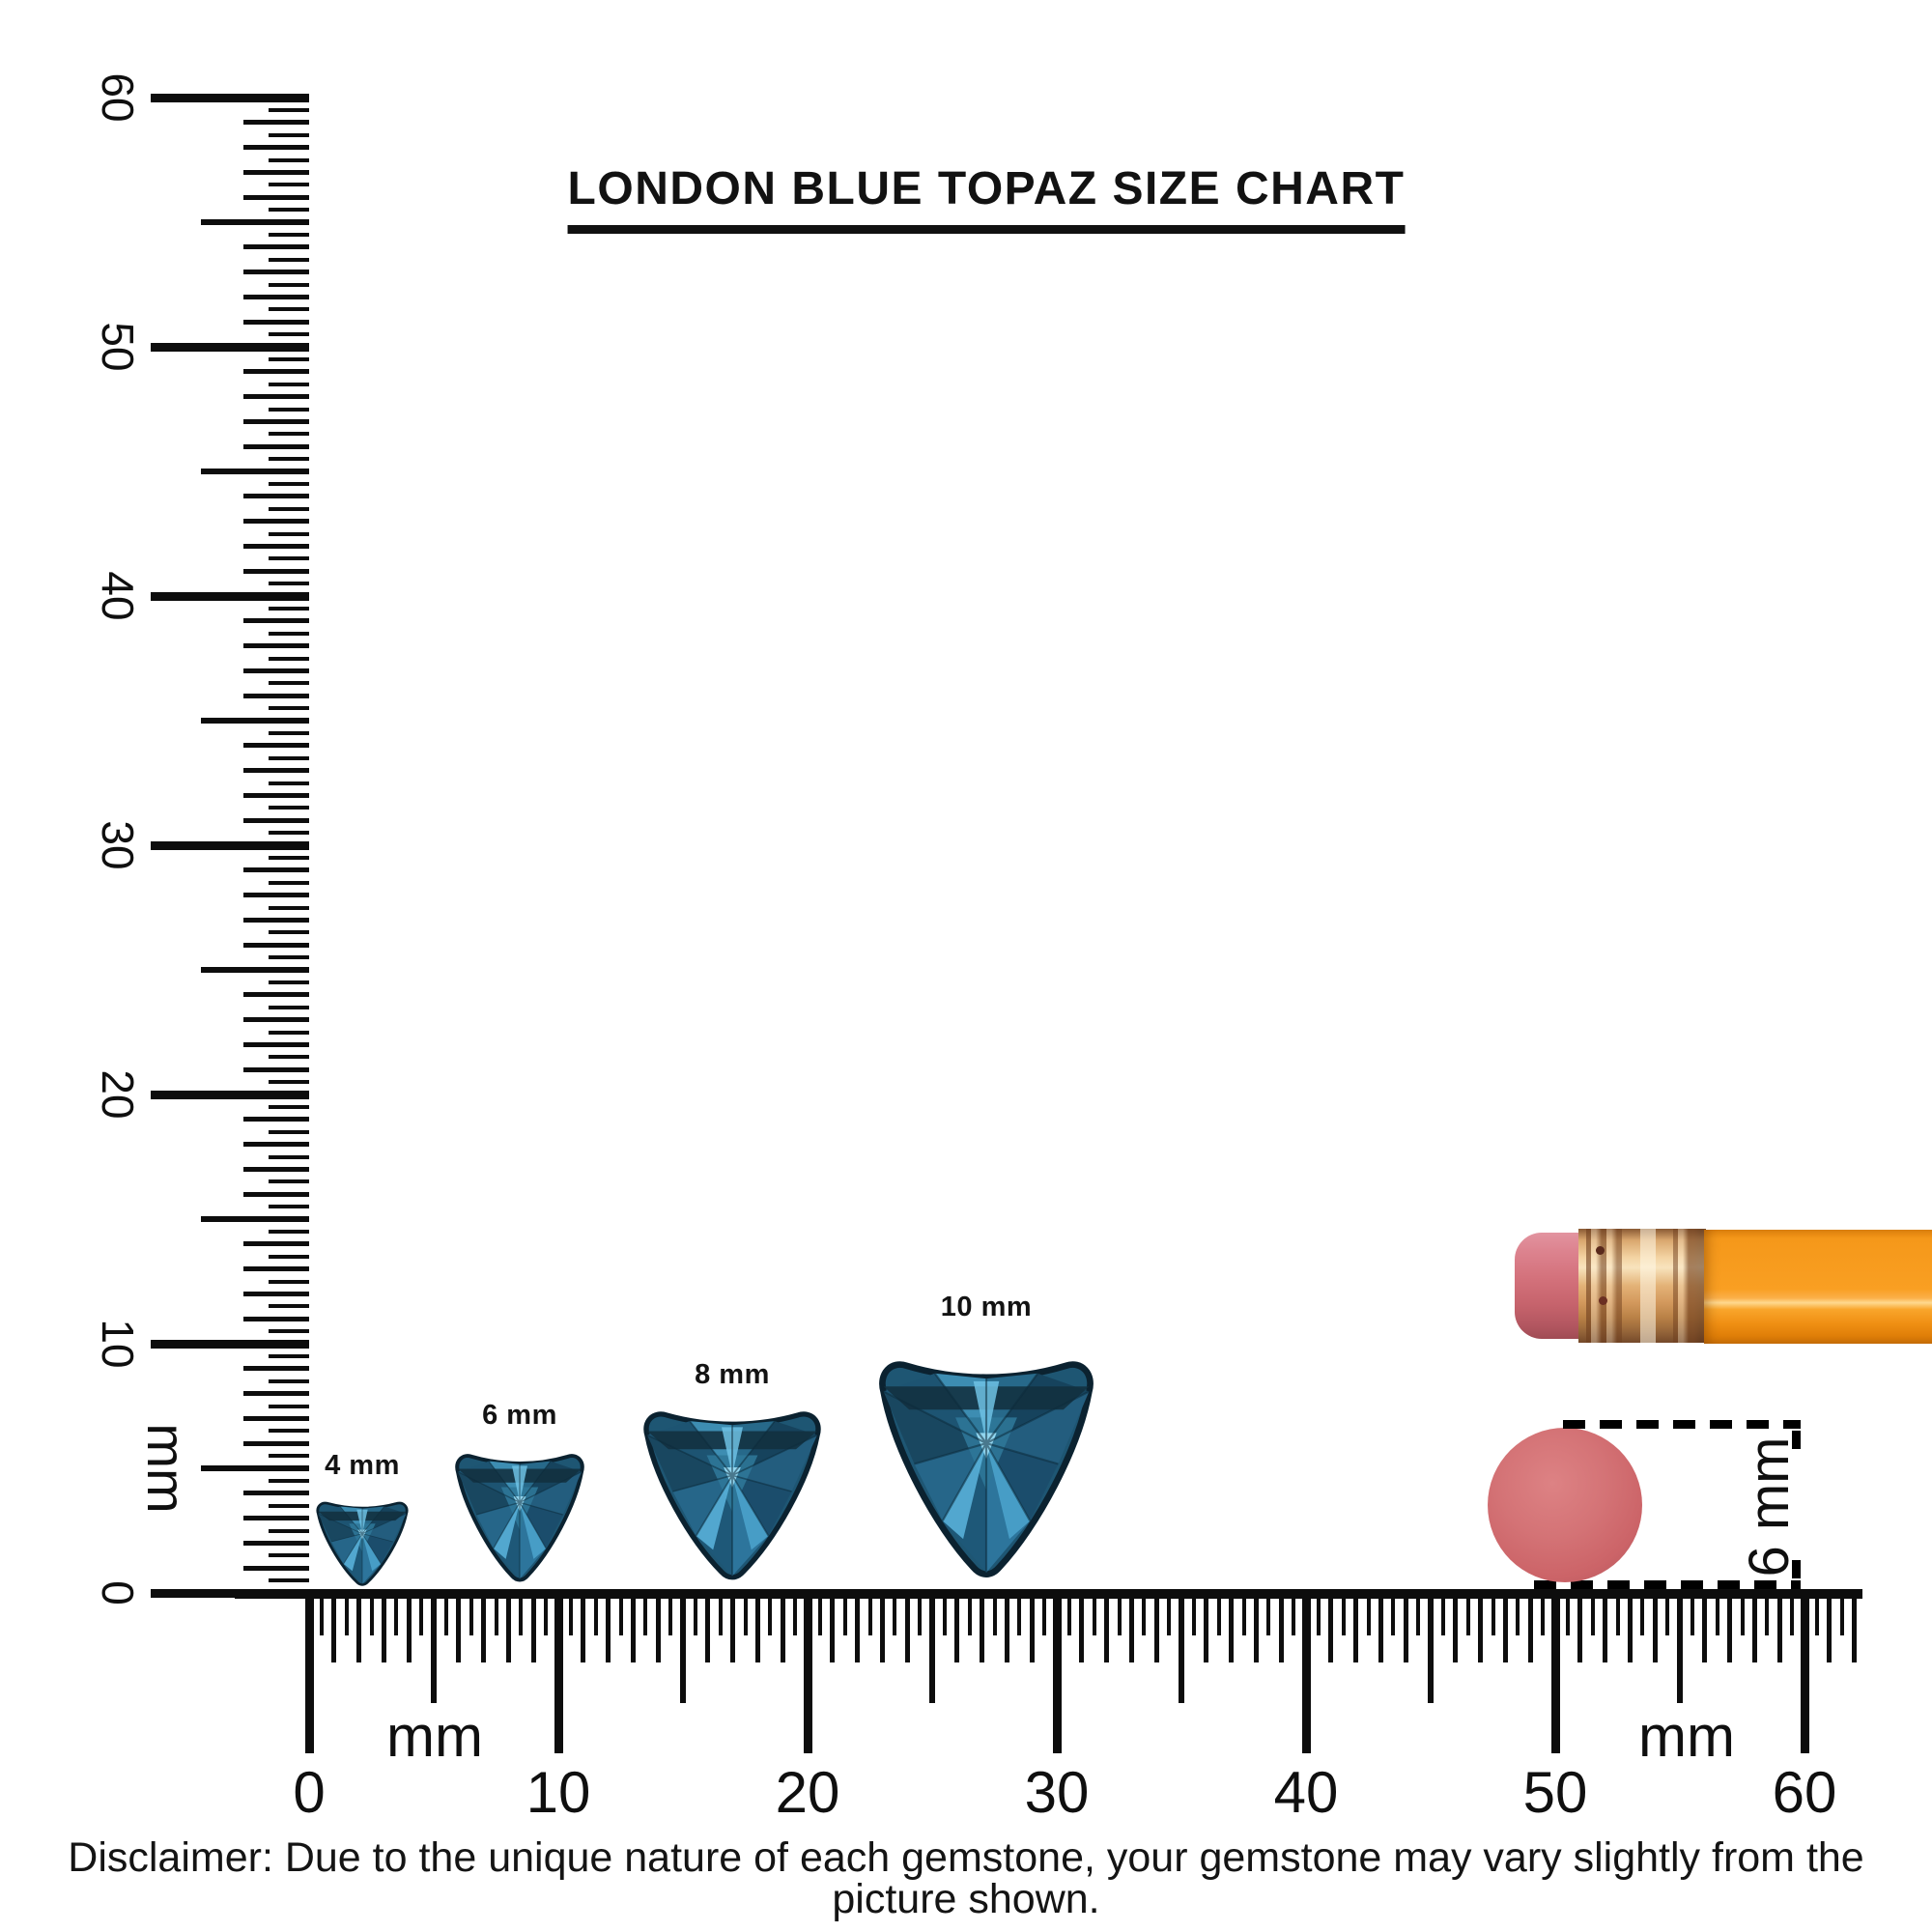  What do you see at coordinates (118, 347) in the screenshot?
I see `vruler-number: 50` at bounding box center [118, 347].